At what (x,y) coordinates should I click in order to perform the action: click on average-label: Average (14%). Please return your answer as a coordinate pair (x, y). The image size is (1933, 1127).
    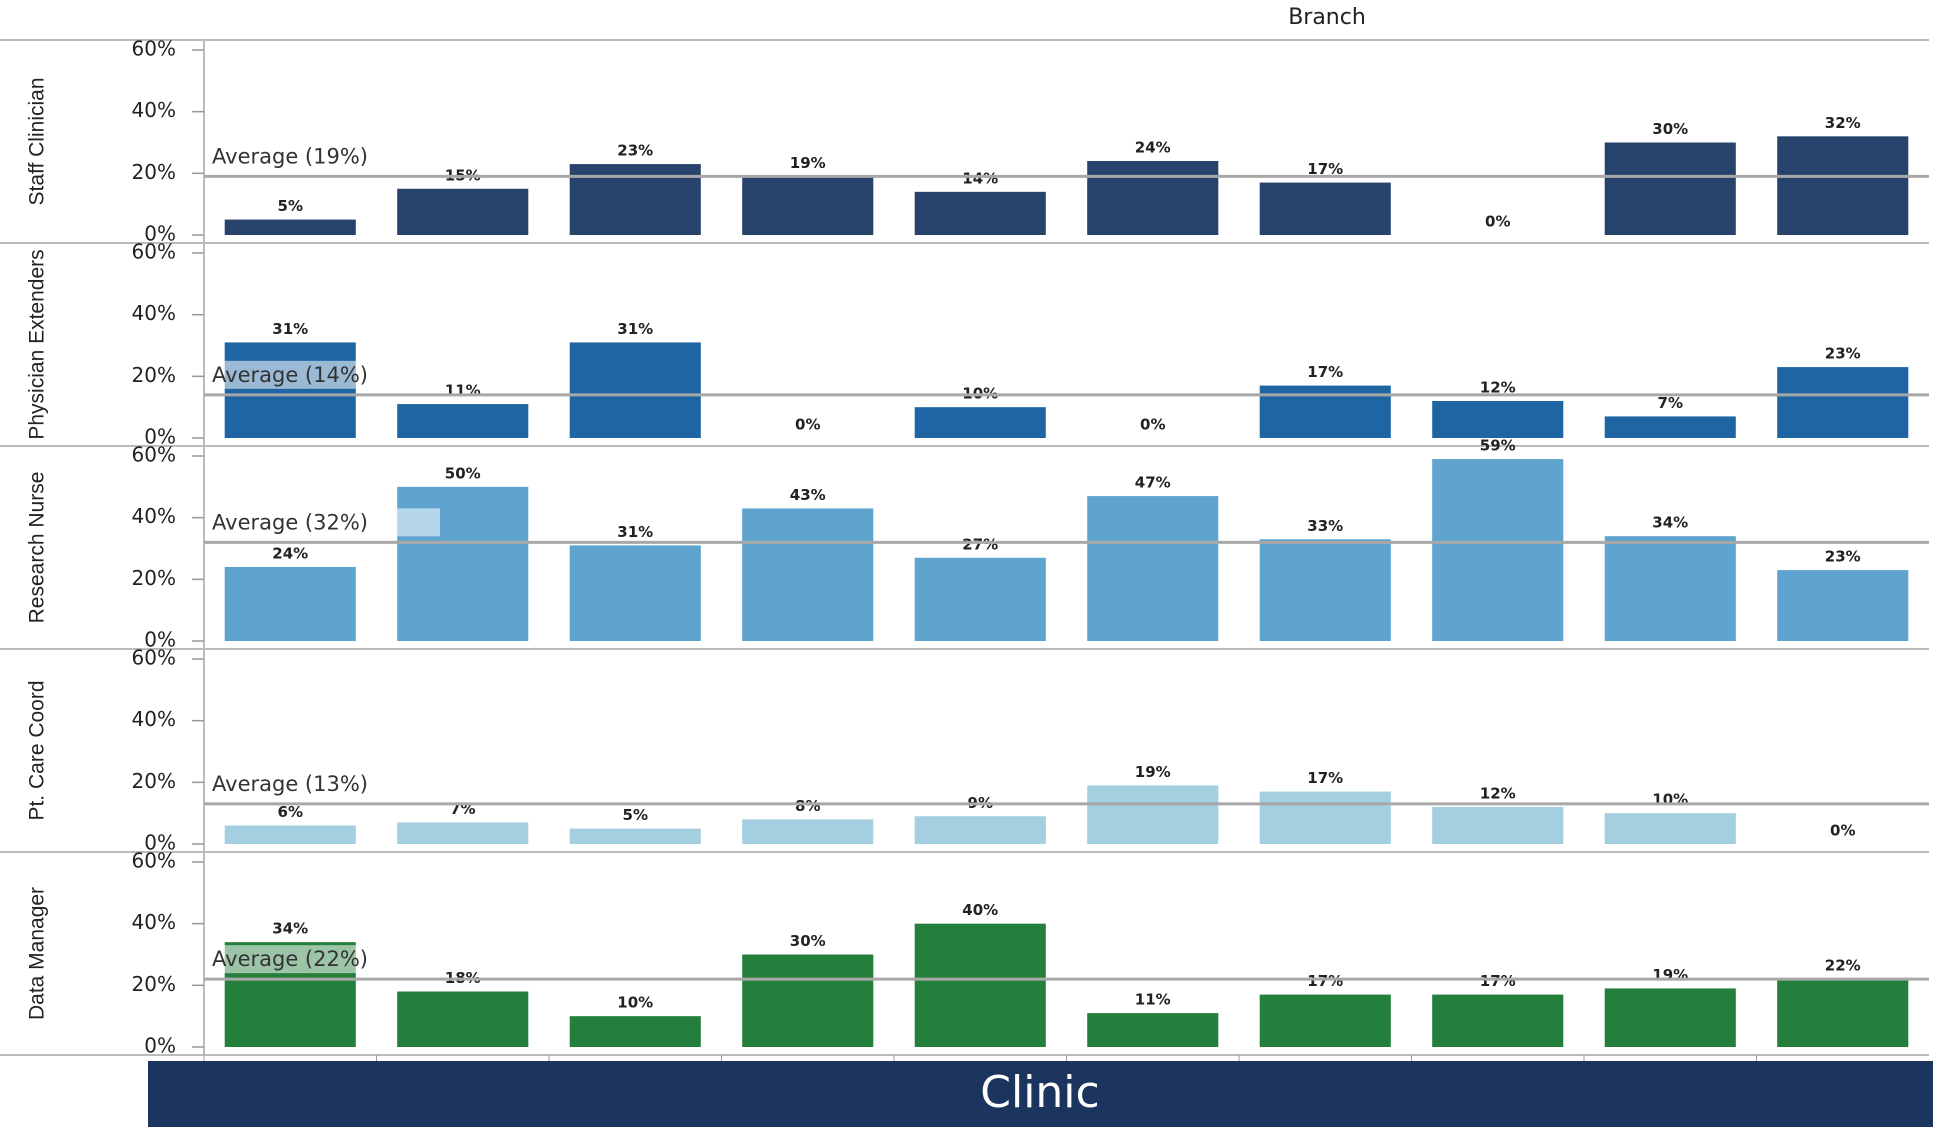
    Looking at the image, I should click on (290, 375).